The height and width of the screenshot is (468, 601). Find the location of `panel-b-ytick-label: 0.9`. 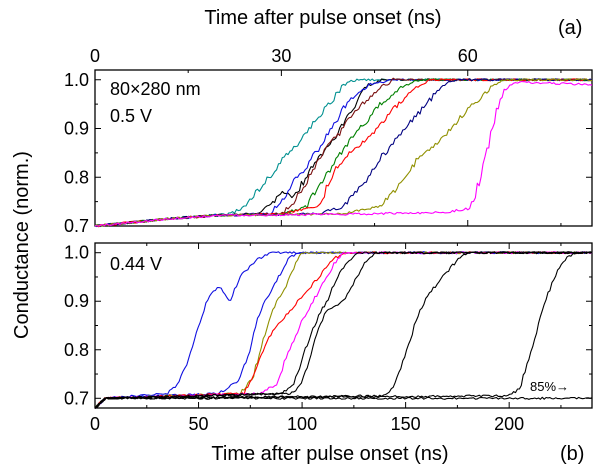

panel-b-ytick-label: 0.9 is located at coordinates (76, 301).